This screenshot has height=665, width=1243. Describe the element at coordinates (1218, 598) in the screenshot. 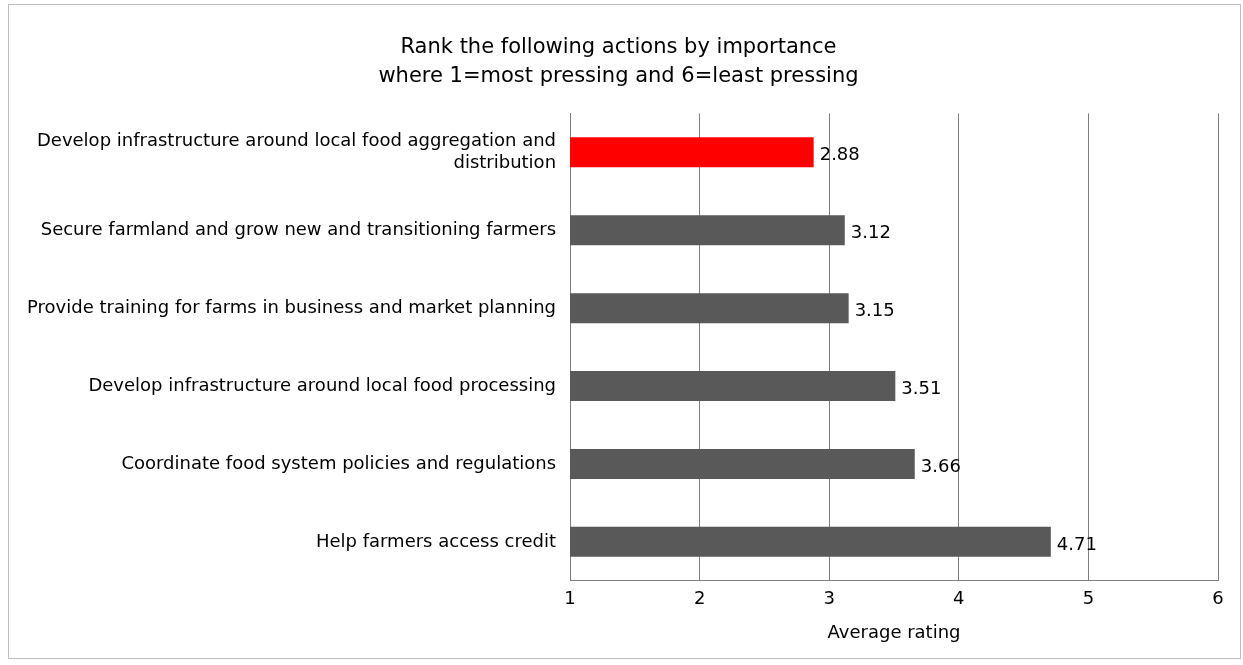

I see `x-tick-label: 6` at that location.